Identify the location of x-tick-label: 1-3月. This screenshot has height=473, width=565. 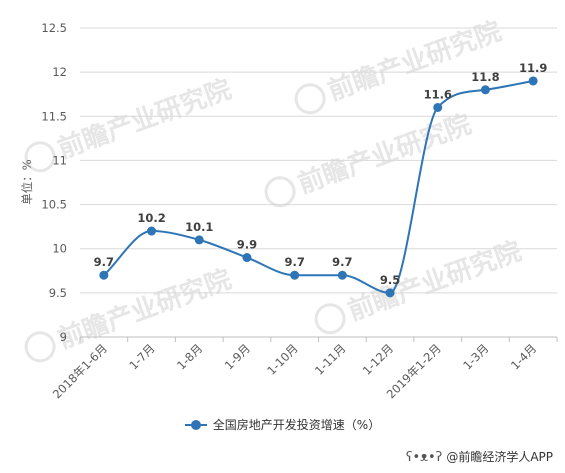
(475, 356).